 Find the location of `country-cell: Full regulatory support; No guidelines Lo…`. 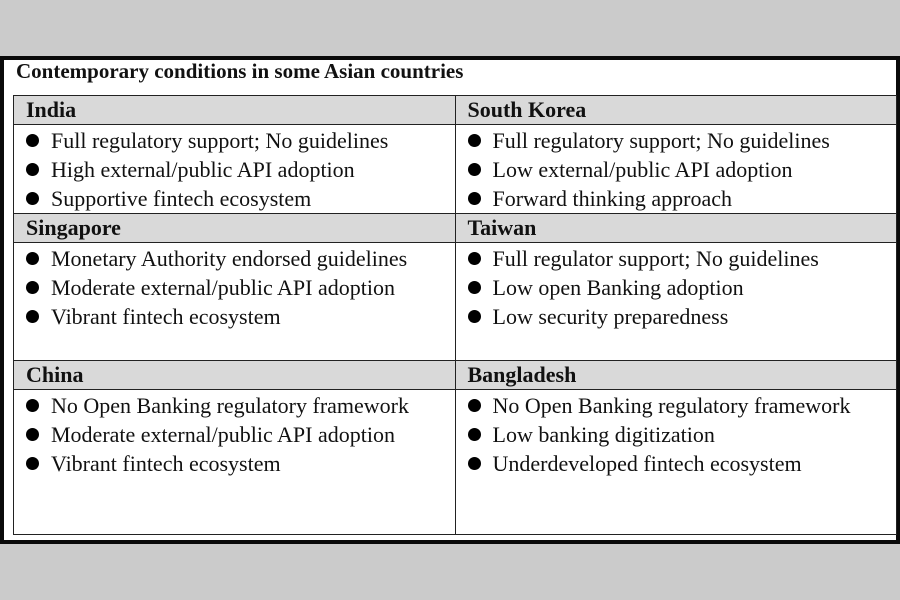

country-cell: Full regulatory support; No guidelines Lo… is located at coordinates (675, 169).